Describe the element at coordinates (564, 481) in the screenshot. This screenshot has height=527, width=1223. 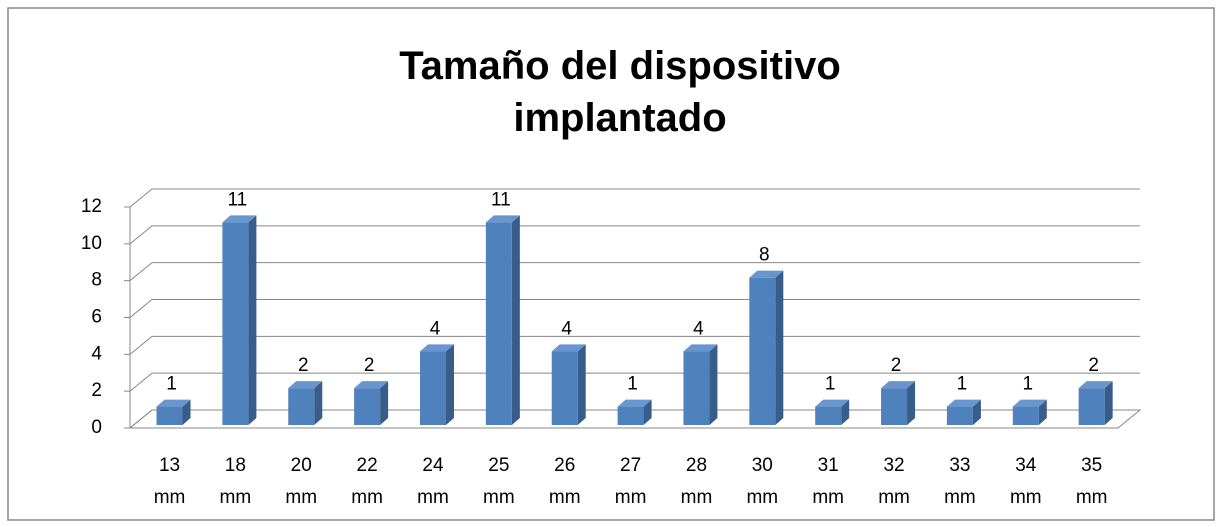
I see `x-tick-label: 26 mm` at that location.